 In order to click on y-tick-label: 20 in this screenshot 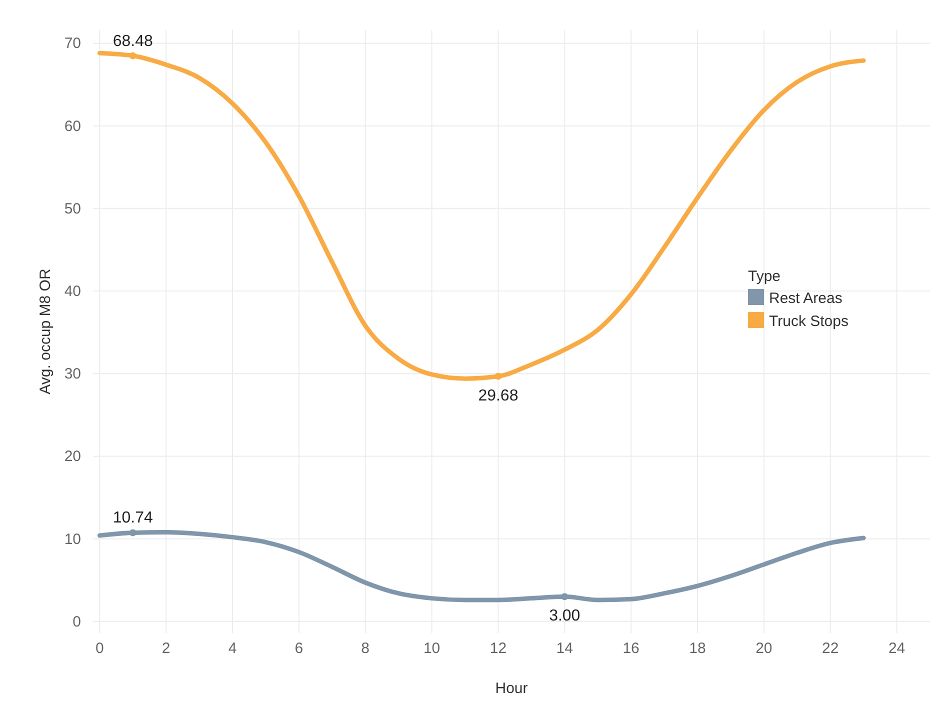, I will do `click(72, 457)`.